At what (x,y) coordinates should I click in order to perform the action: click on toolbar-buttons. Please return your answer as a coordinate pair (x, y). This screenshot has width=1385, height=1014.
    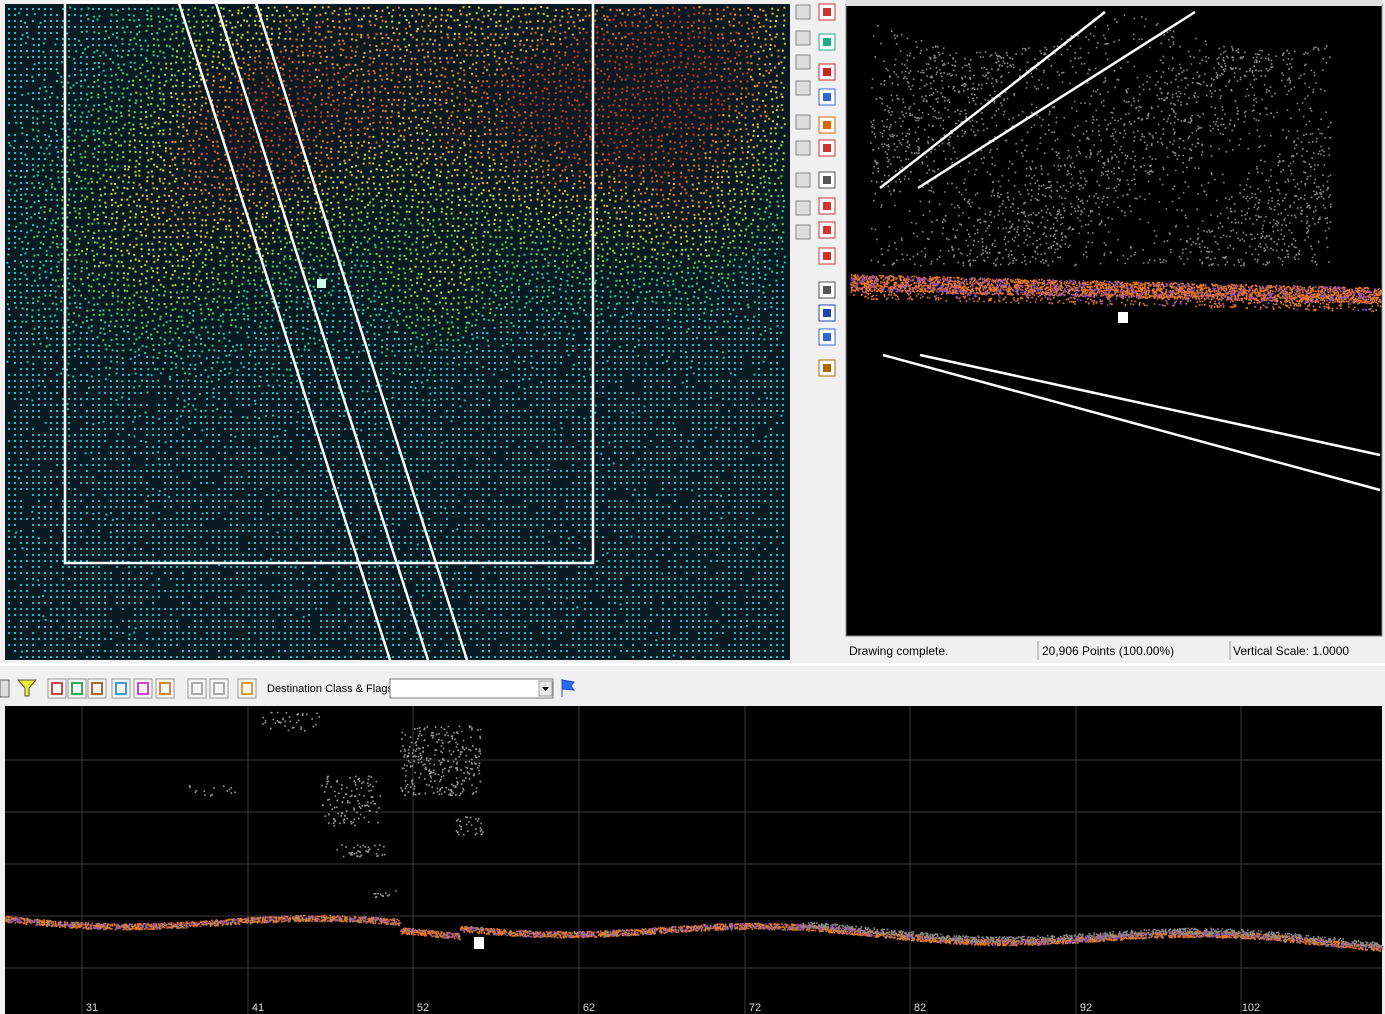
    Looking at the image, I should click on (128, 688).